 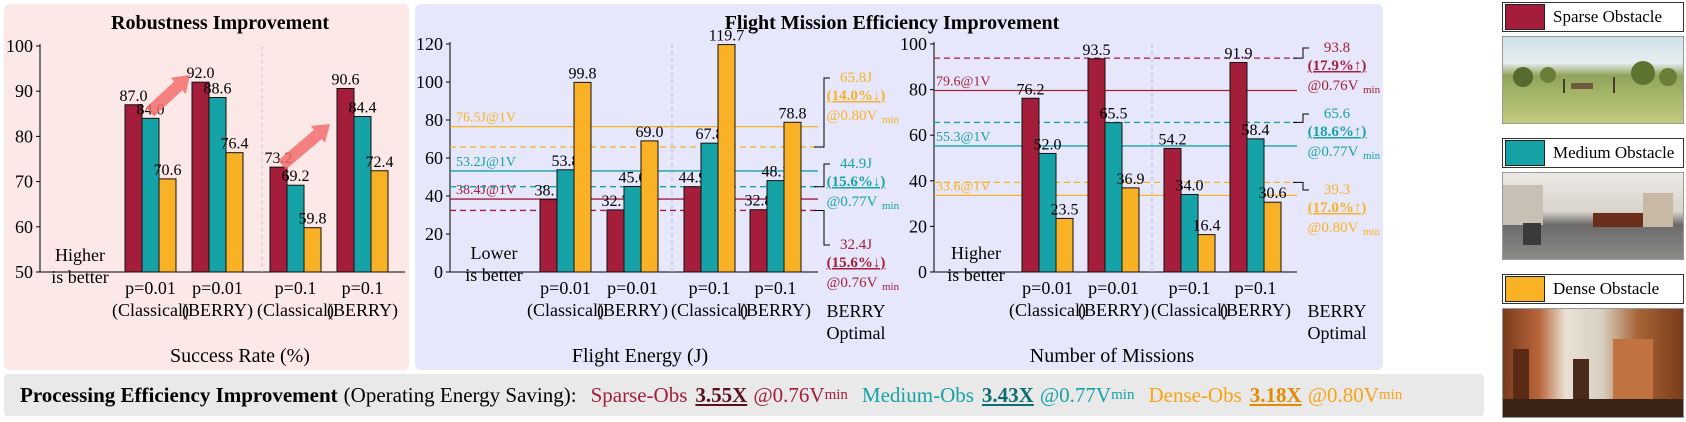 I want to click on energy-bar-label-medium: 45.0, so click(x=633, y=178).